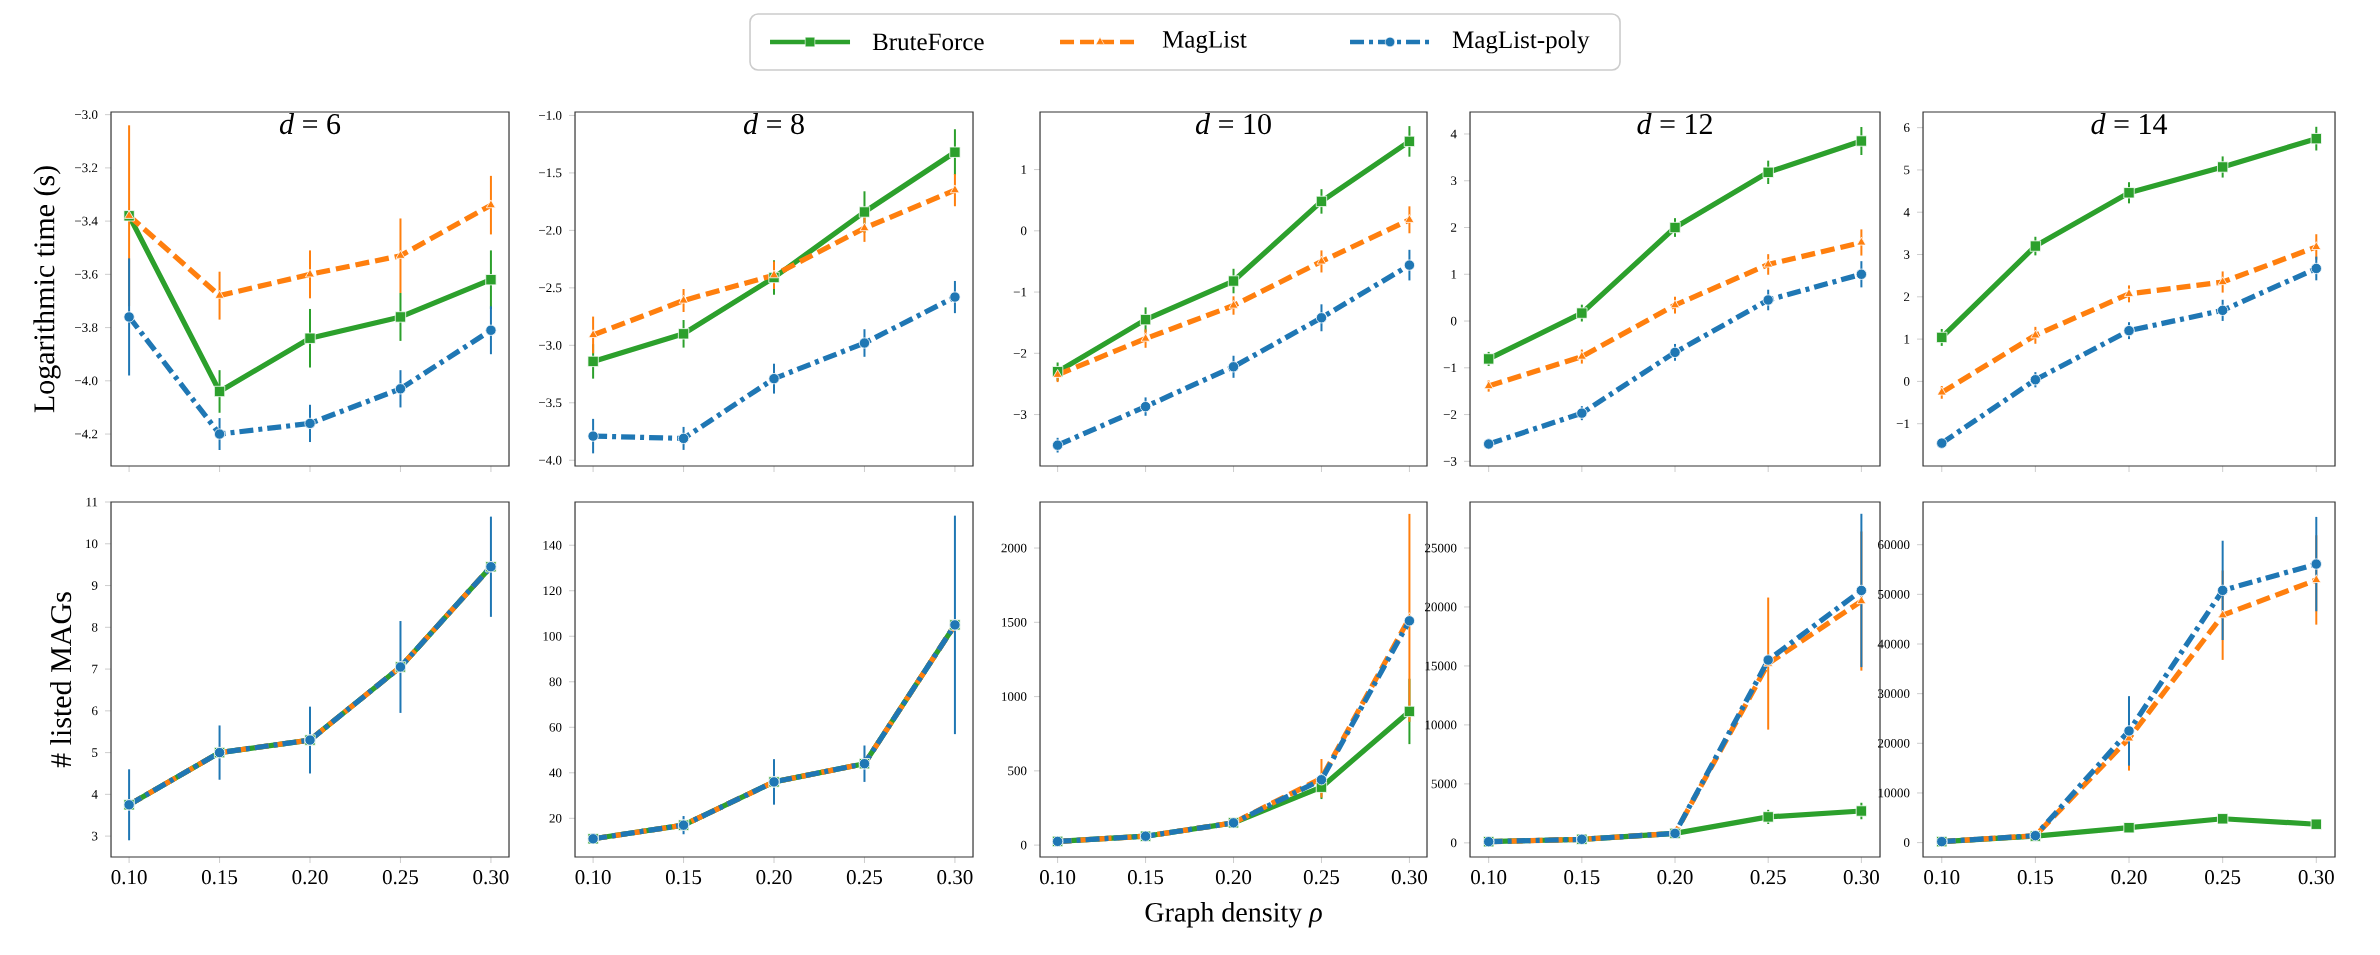 This screenshot has width=2380, height=955. I want to click on y-tick-label: 60000, so click(1894, 545).